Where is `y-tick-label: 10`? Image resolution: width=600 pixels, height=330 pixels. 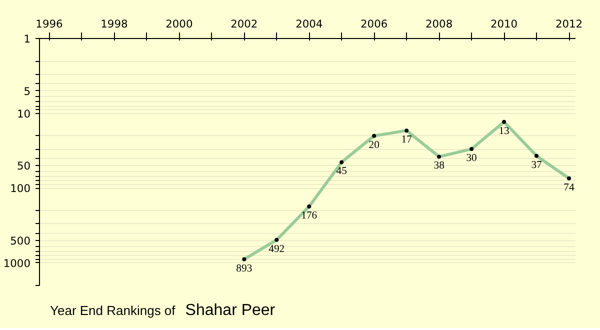 y-tick-label: 10 is located at coordinates (23, 113).